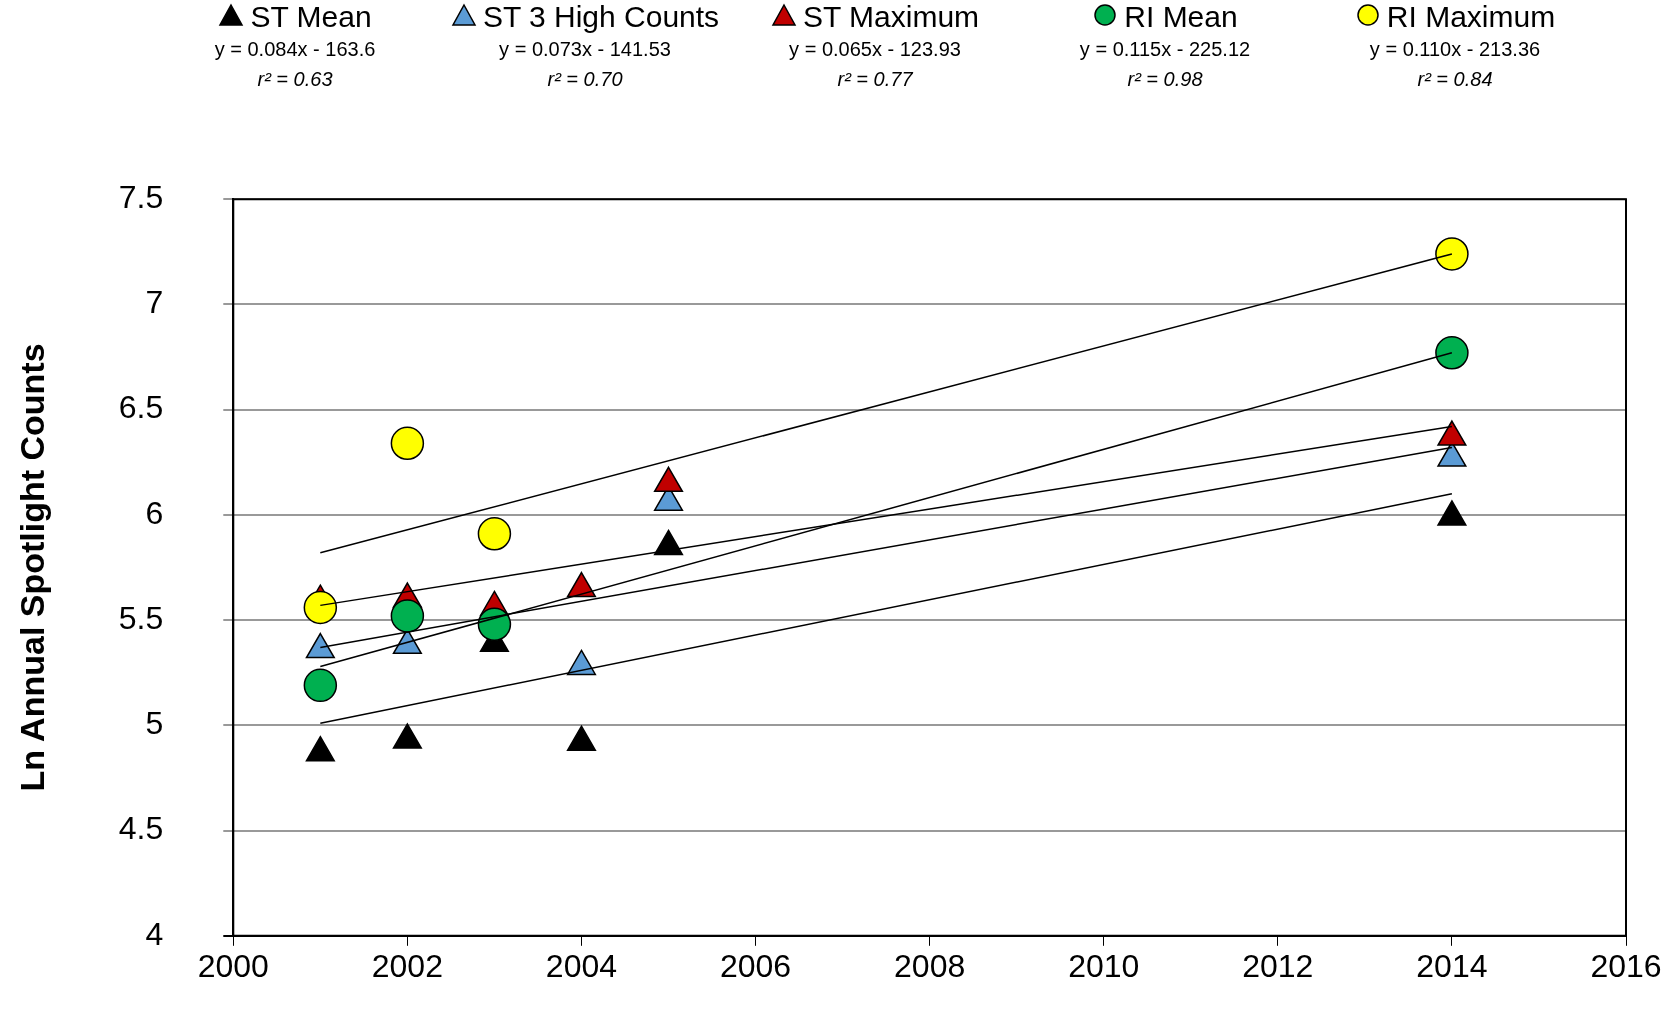 This screenshot has width=1676, height=1019. What do you see at coordinates (1104, 965) in the screenshot?
I see `x-tick-label: 2010` at bounding box center [1104, 965].